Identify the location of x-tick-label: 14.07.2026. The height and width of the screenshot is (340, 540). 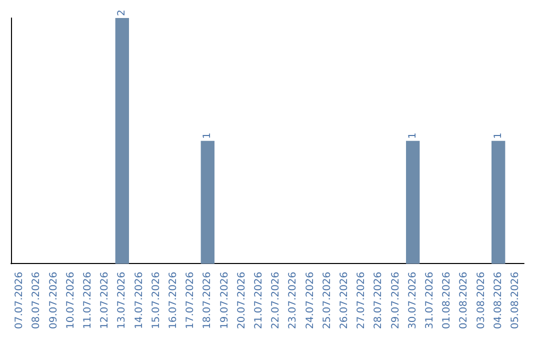
(139, 301).